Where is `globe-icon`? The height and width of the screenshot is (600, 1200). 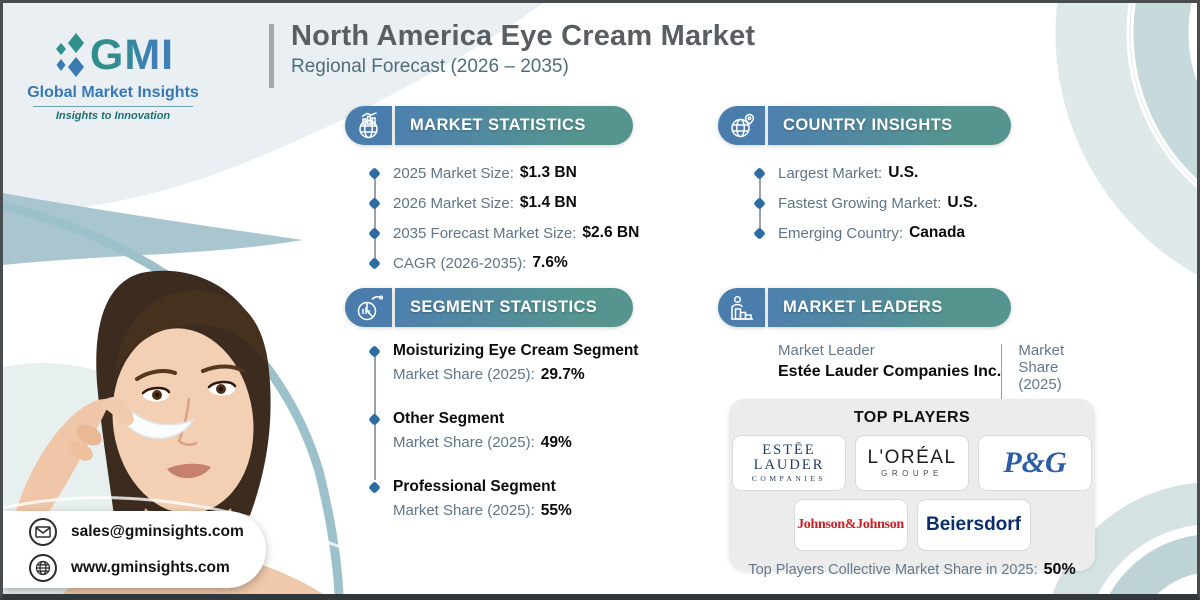
globe-icon is located at coordinates (43, 567).